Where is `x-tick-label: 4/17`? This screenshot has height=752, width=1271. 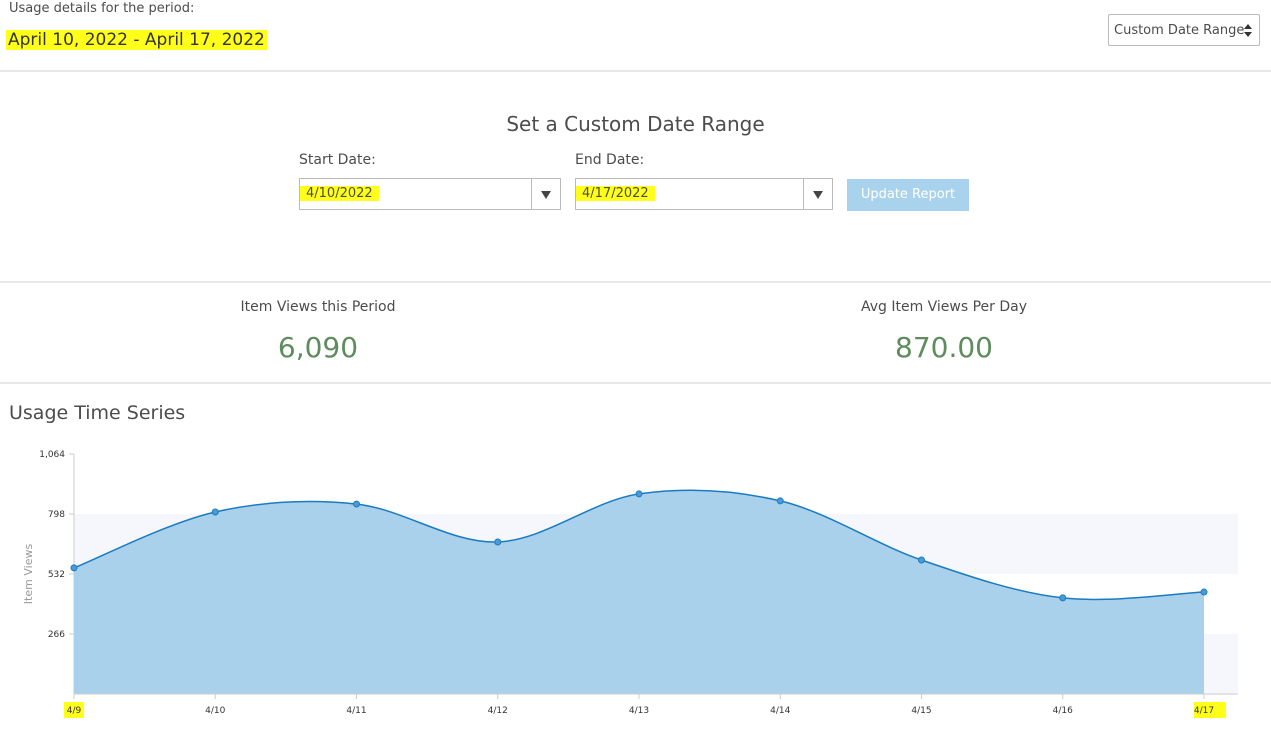 x-tick-label: 4/17 is located at coordinates (1204, 711).